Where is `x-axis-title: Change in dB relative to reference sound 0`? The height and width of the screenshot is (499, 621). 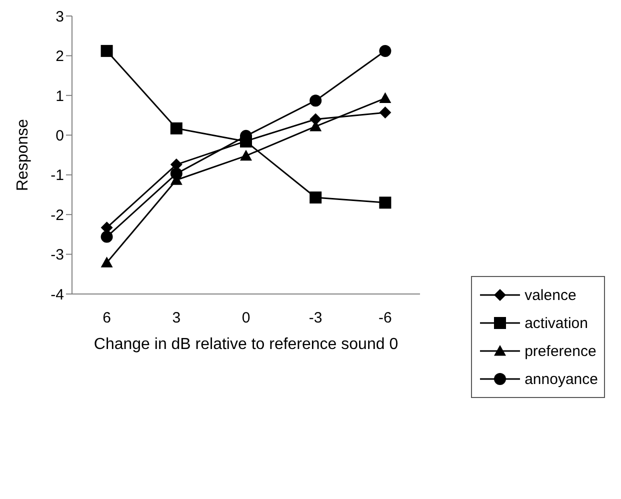
x-axis-title: Change in dB relative to reference sound 0 is located at coordinates (246, 344).